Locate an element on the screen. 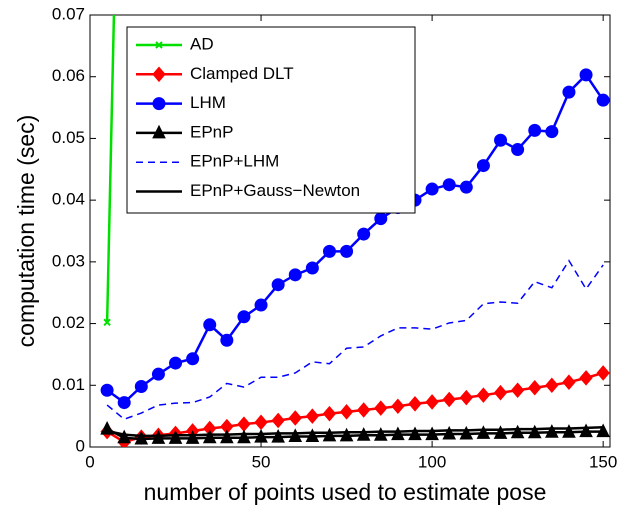  y-tick-label: 0.02 is located at coordinates (68, 322).